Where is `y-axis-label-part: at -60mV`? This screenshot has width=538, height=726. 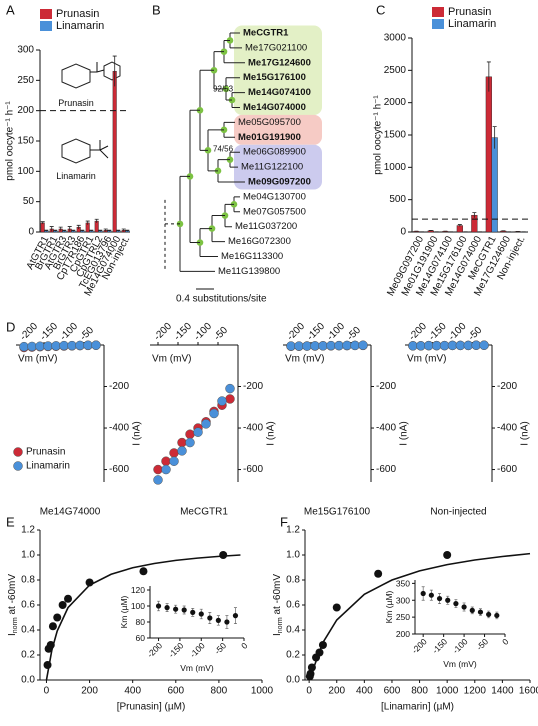 y-axis-label-part: at -60mV is located at coordinates (12, 596).